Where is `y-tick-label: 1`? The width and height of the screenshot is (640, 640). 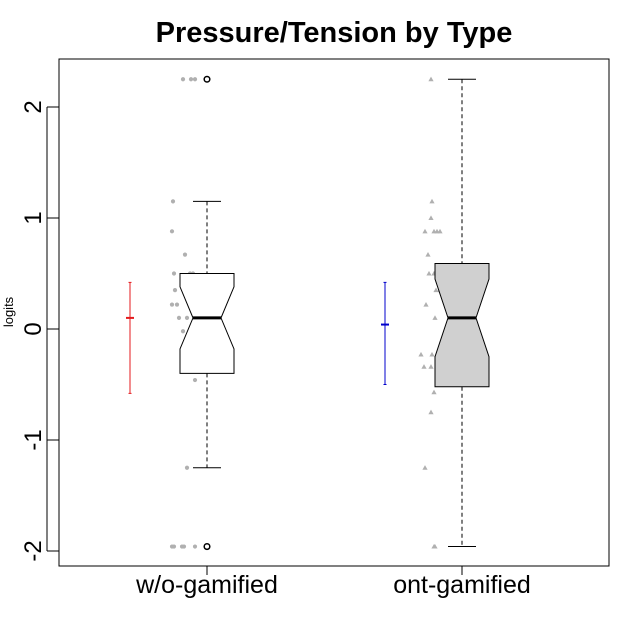
y-tick-label: 1 is located at coordinates (33, 217).